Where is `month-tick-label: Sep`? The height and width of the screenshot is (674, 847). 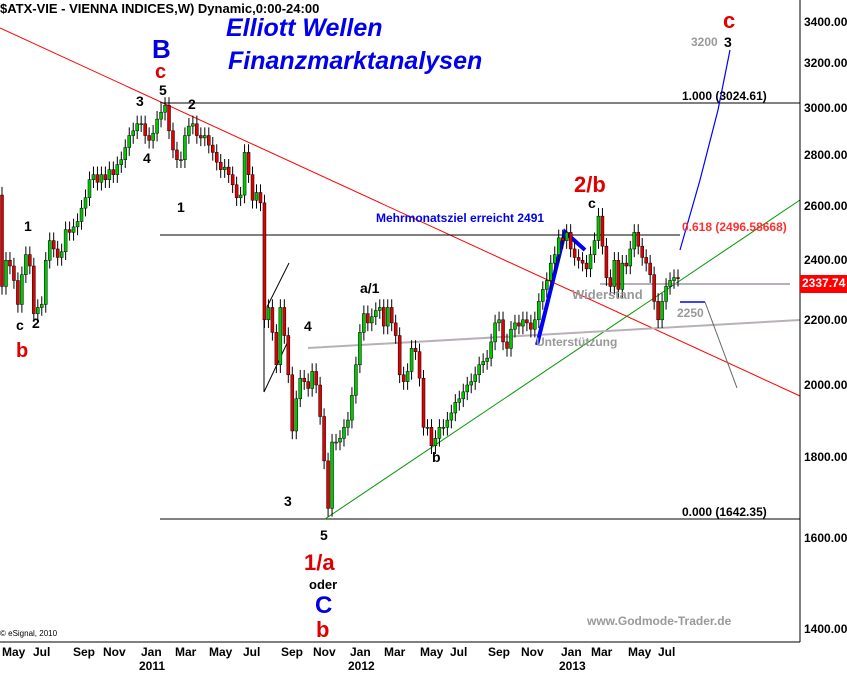
month-tick-label: Sep is located at coordinates (499, 652).